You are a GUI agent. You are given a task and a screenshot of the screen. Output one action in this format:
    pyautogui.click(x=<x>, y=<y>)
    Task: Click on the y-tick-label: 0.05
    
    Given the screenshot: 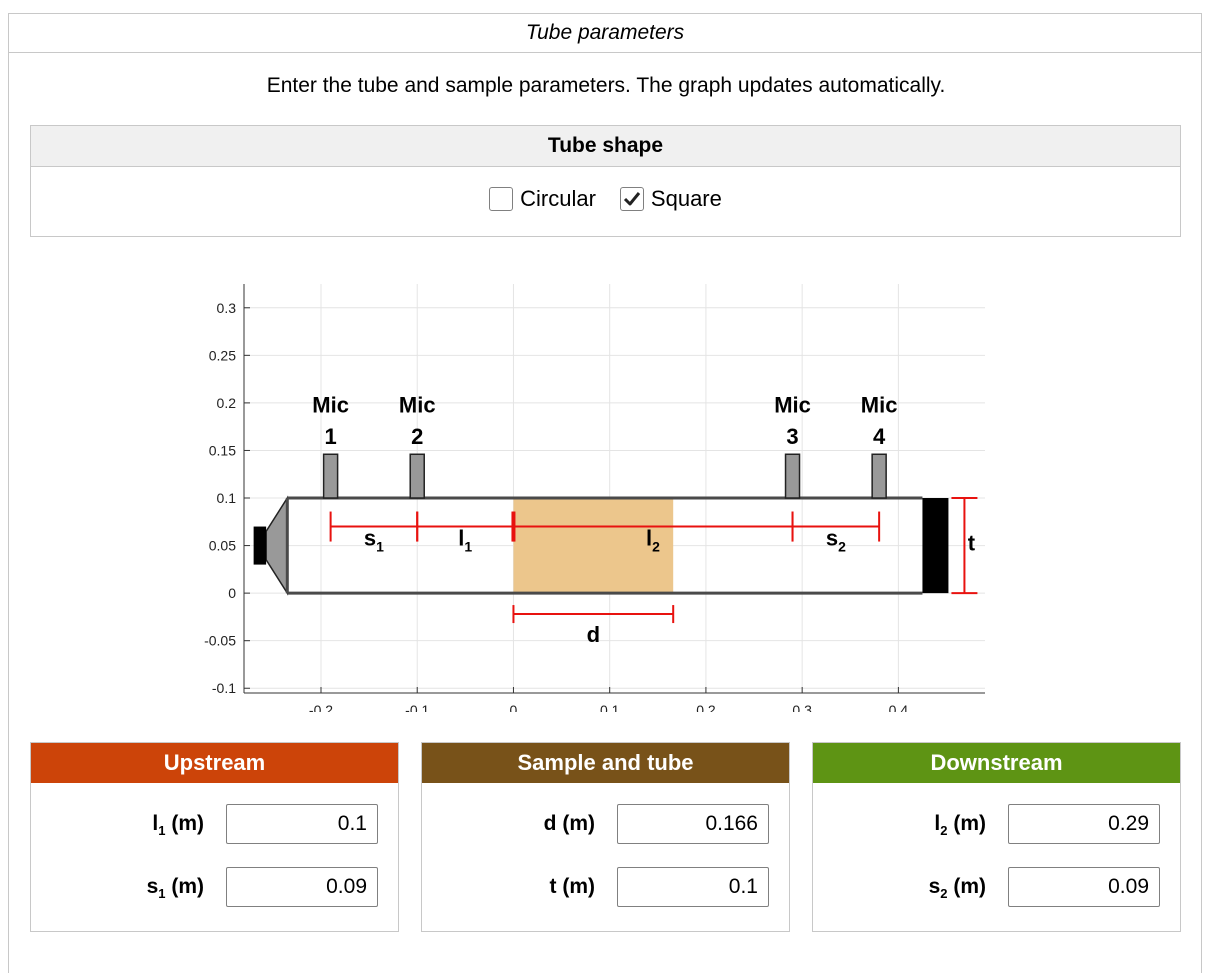 What is the action you would take?
    pyautogui.click(x=222, y=546)
    